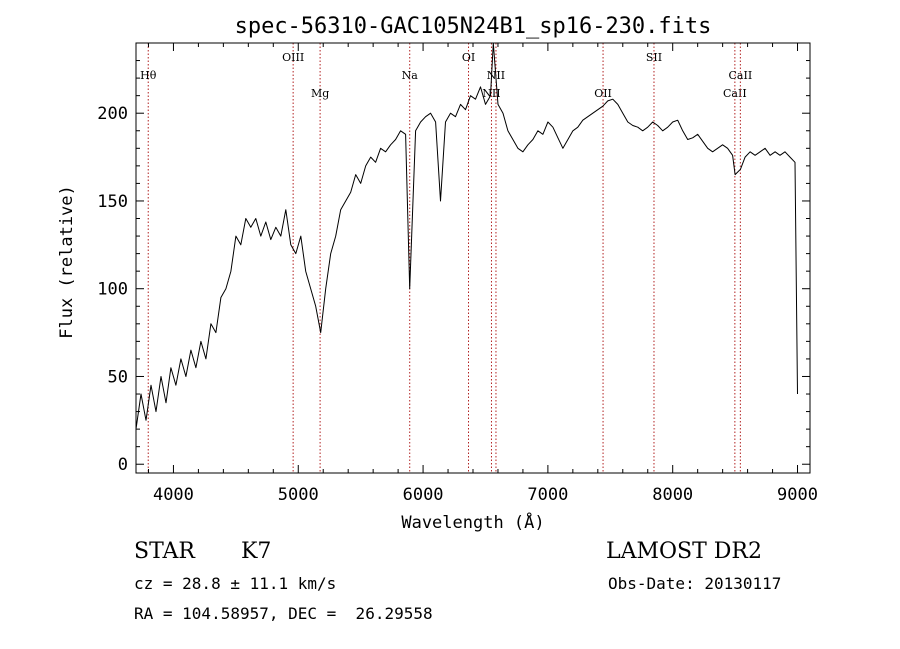 This screenshot has width=900, height=649. What do you see at coordinates (468, 57) in the screenshot?
I see `line-marker-label: OI` at bounding box center [468, 57].